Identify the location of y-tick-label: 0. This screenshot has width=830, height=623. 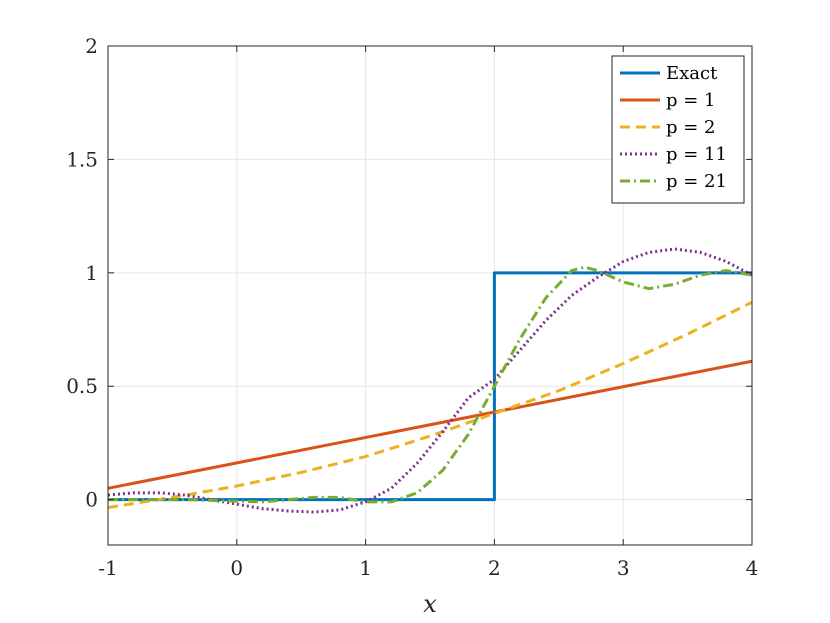
(91, 500).